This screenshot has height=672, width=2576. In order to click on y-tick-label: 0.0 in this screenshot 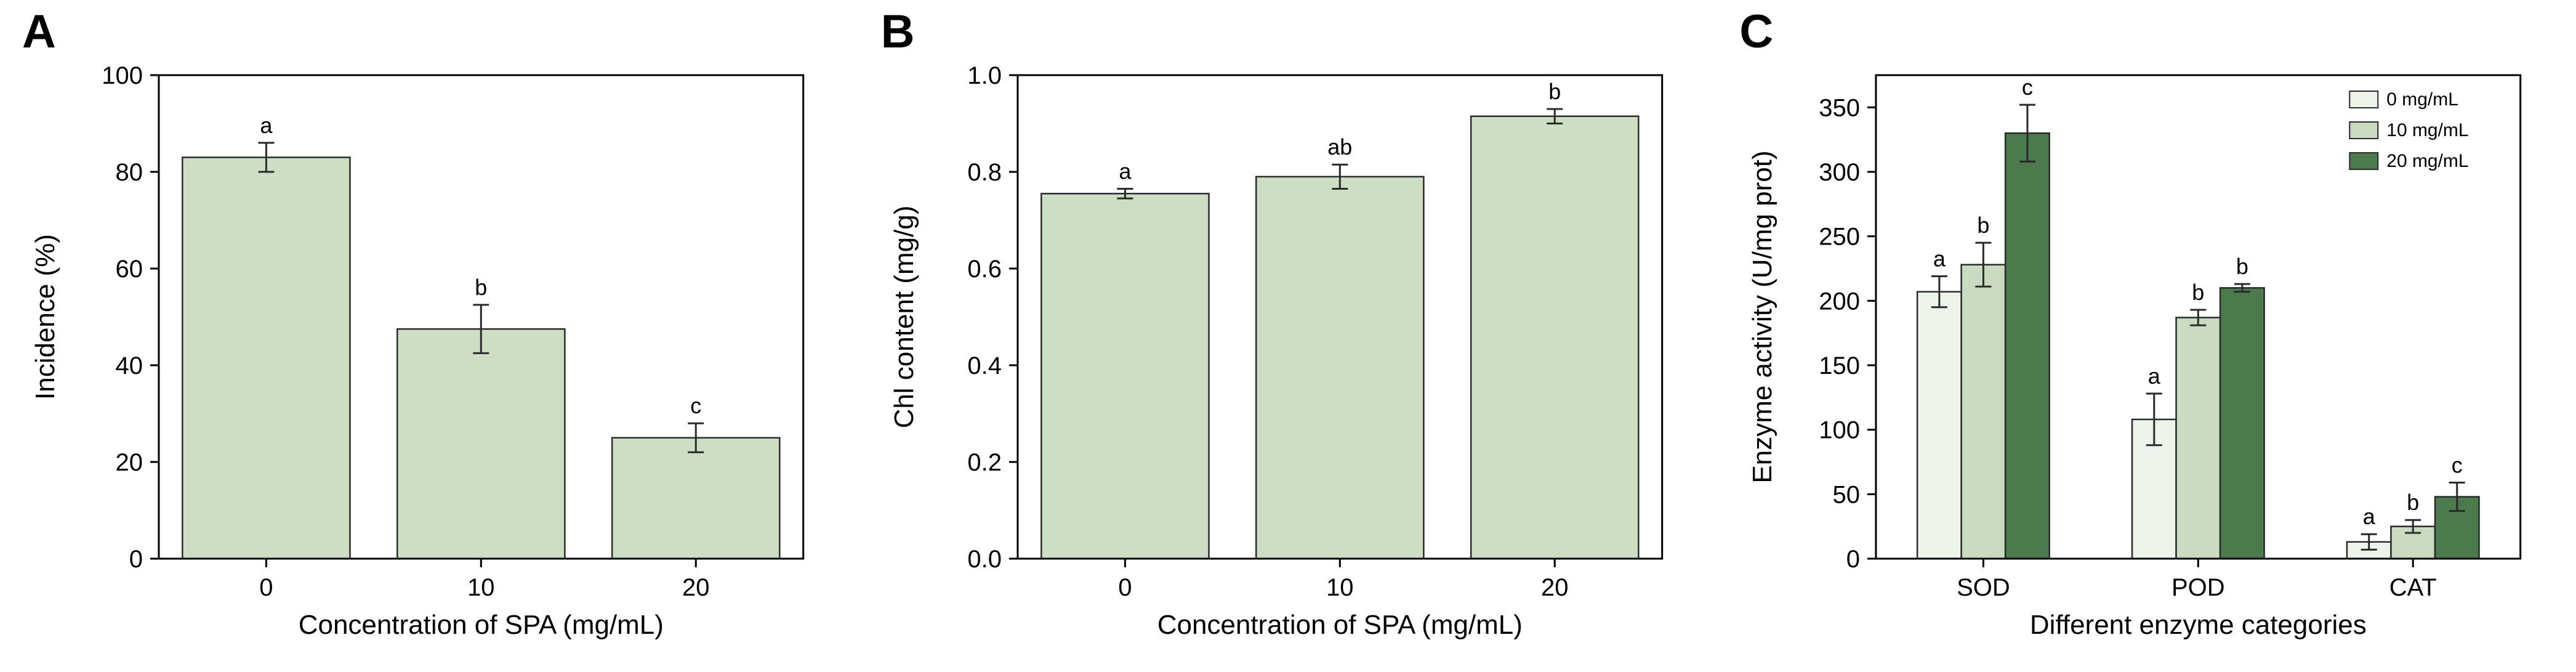, I will do `click(984, 559)`.